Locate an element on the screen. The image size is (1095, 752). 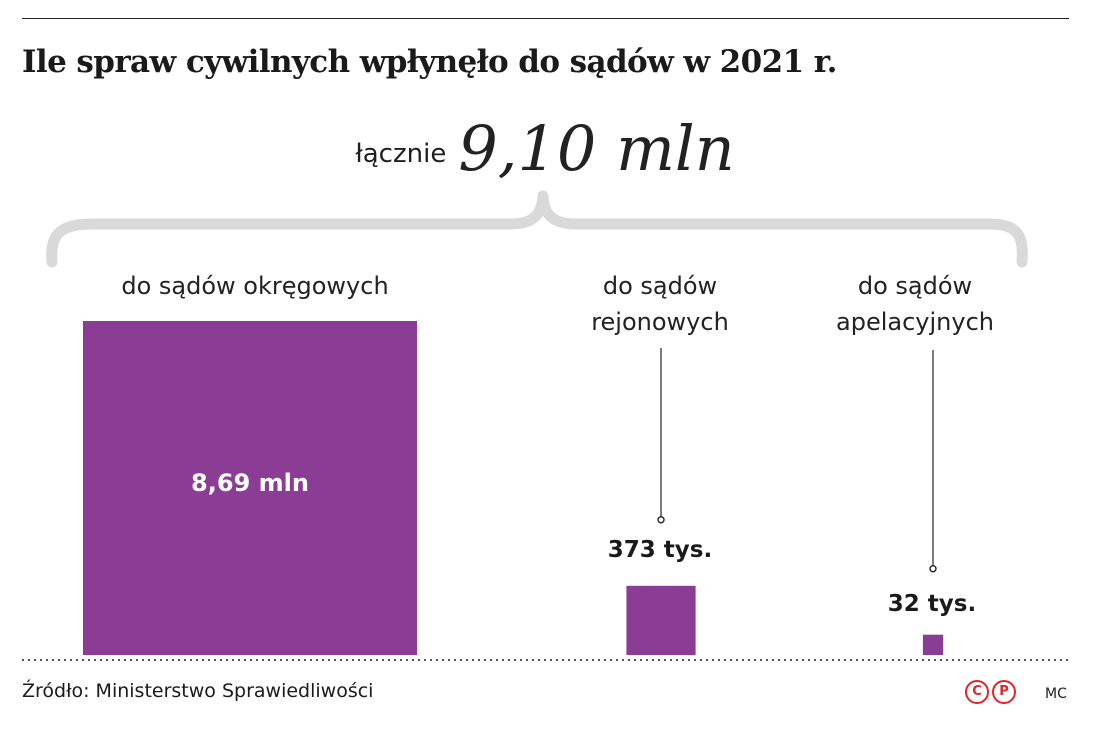
total-label: łącznie is located at coordinates (401, 154).